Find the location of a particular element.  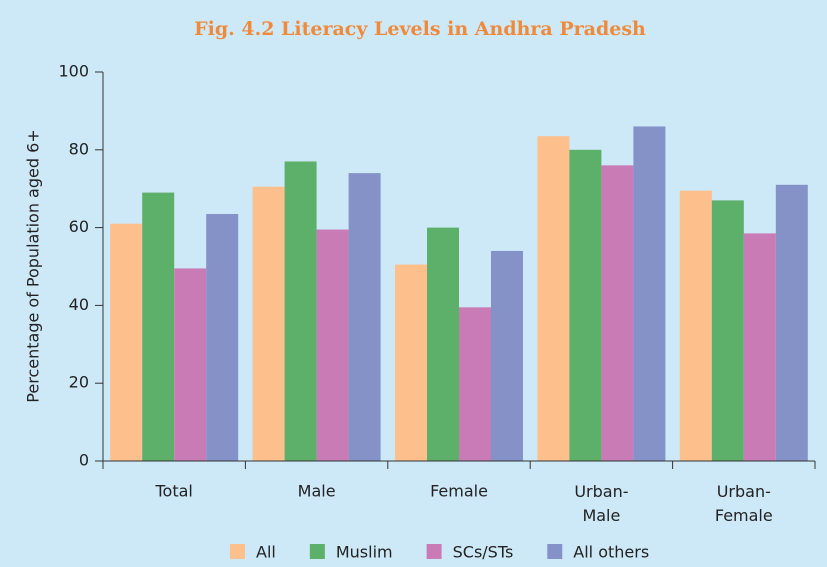

x-tick-label: Female is located at coordinates (459, 491).